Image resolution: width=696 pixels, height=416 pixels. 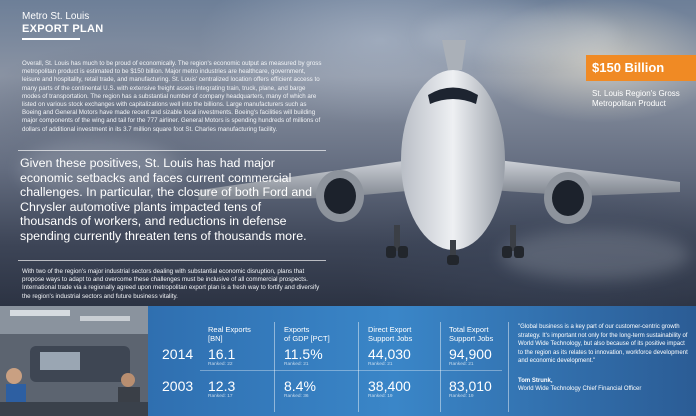 What do you see at coordinates (220, 396) in the screenshot?
I see `stat-rank: Ranked: 17` at bounding box center [220, 396].